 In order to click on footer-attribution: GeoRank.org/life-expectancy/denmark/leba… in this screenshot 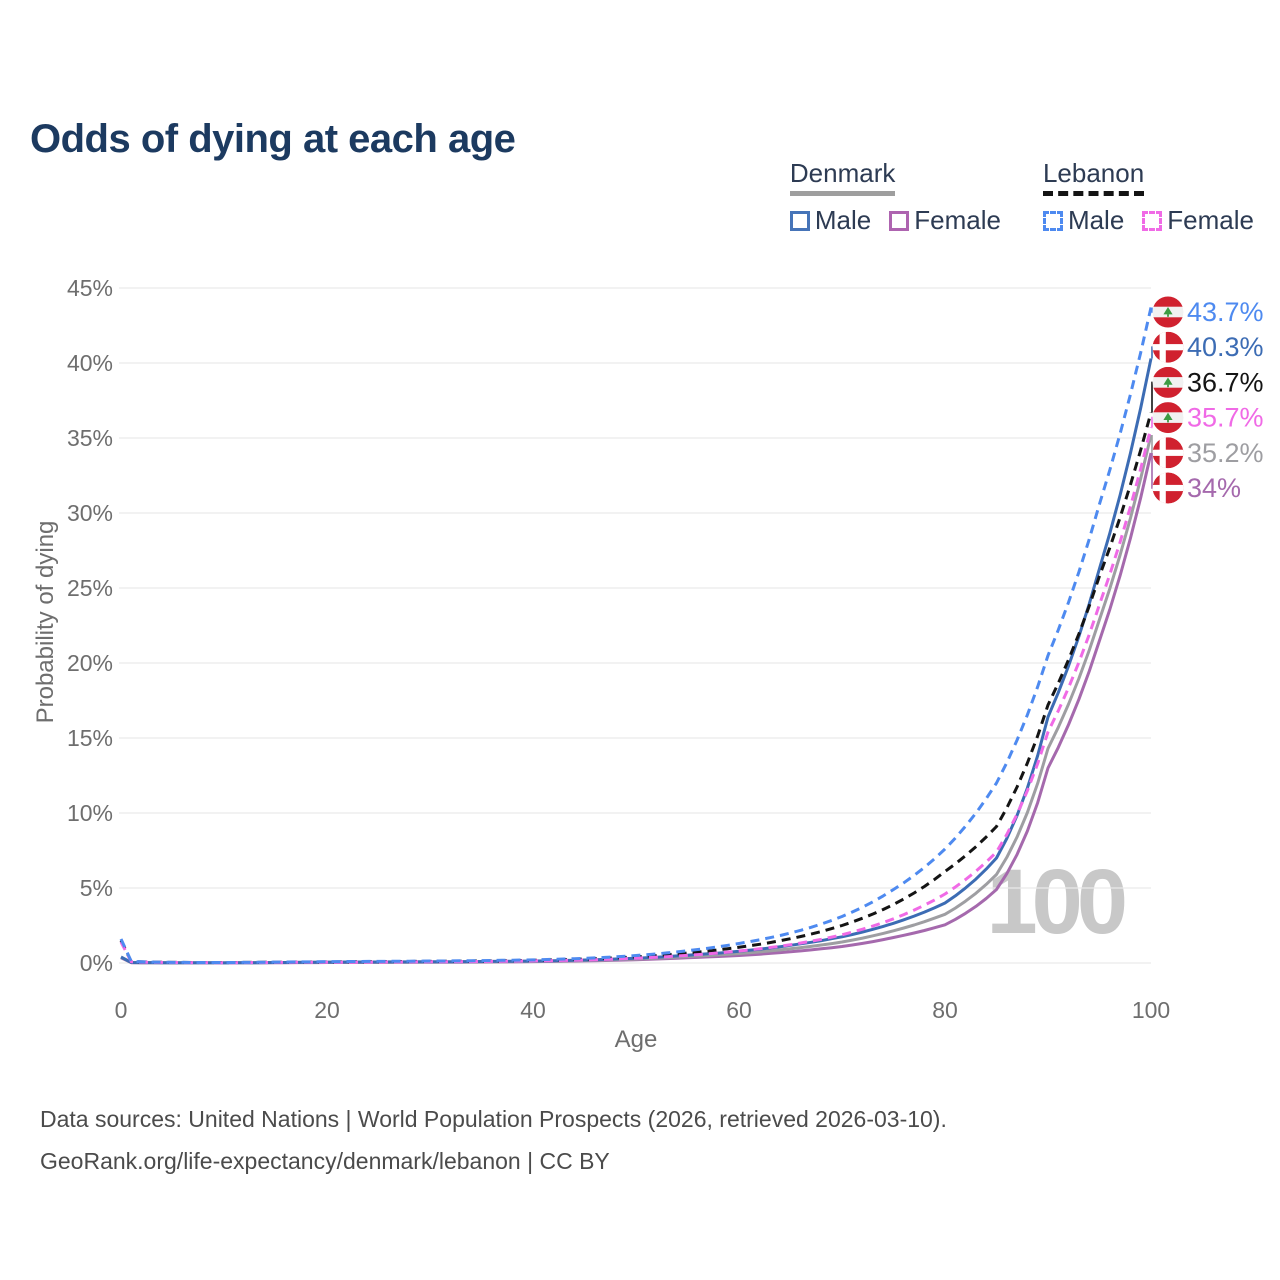, I will do `click(325, 1161)`.